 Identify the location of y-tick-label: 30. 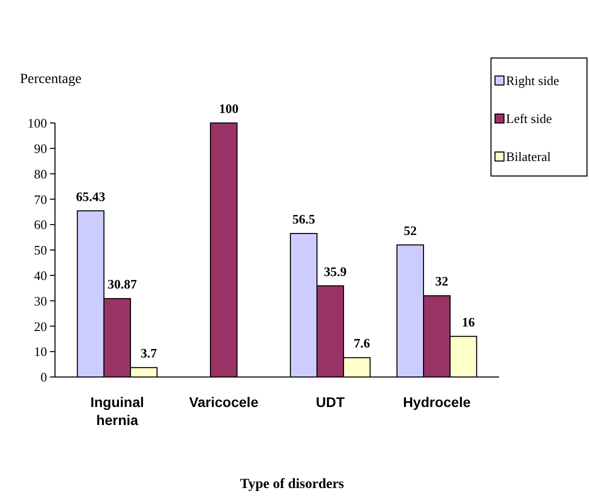
(40, 300).